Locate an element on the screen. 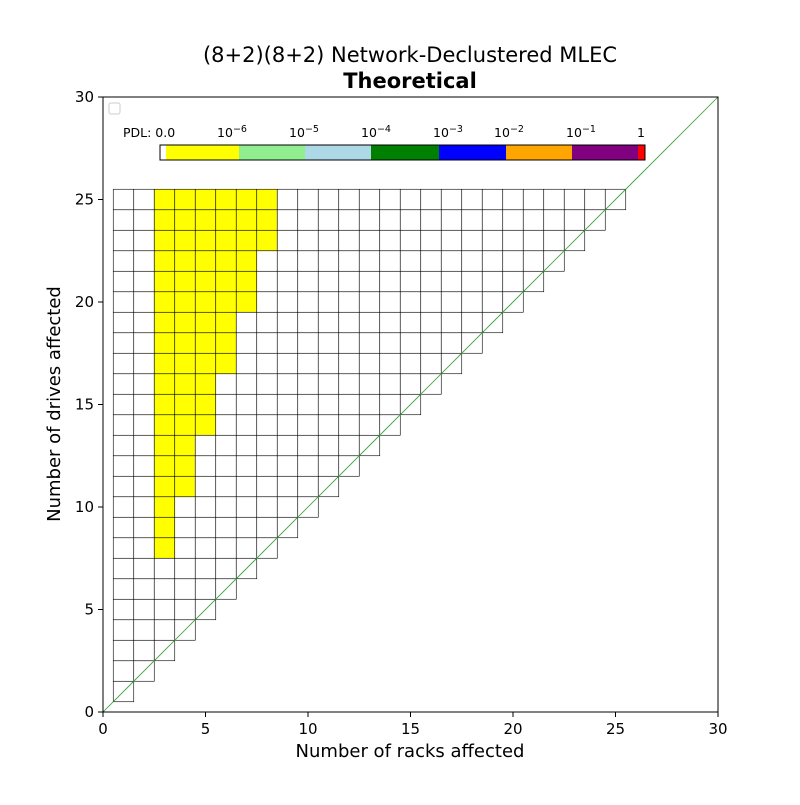 This screenshot has width=800, height=805. colorbar-label: 10⁻² is located at coordinates (509, 132).